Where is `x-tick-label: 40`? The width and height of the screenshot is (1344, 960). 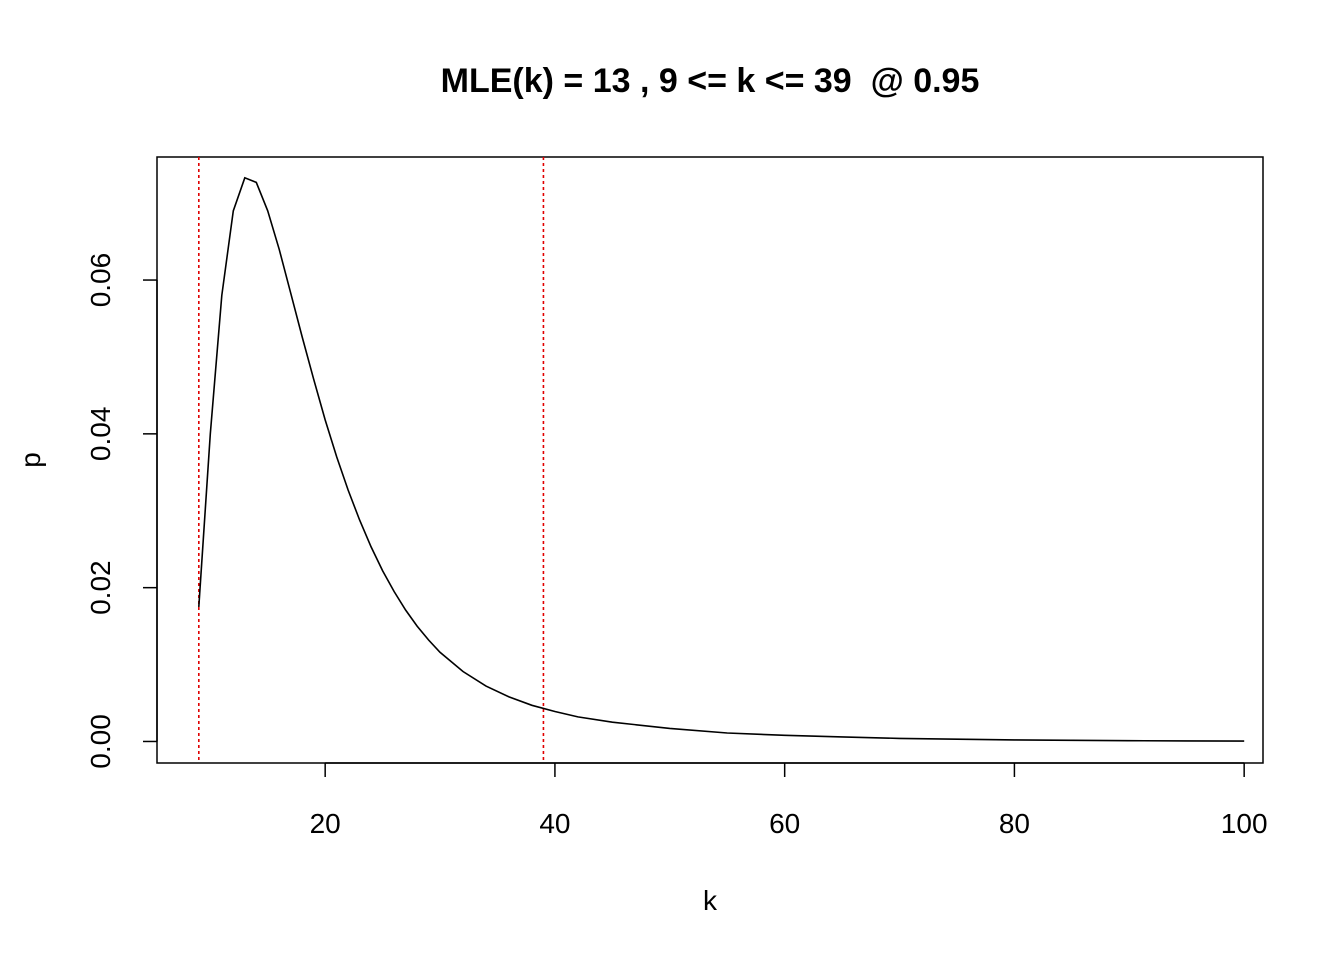 x-tick-label: 40 is located at coordinates (554, 823).